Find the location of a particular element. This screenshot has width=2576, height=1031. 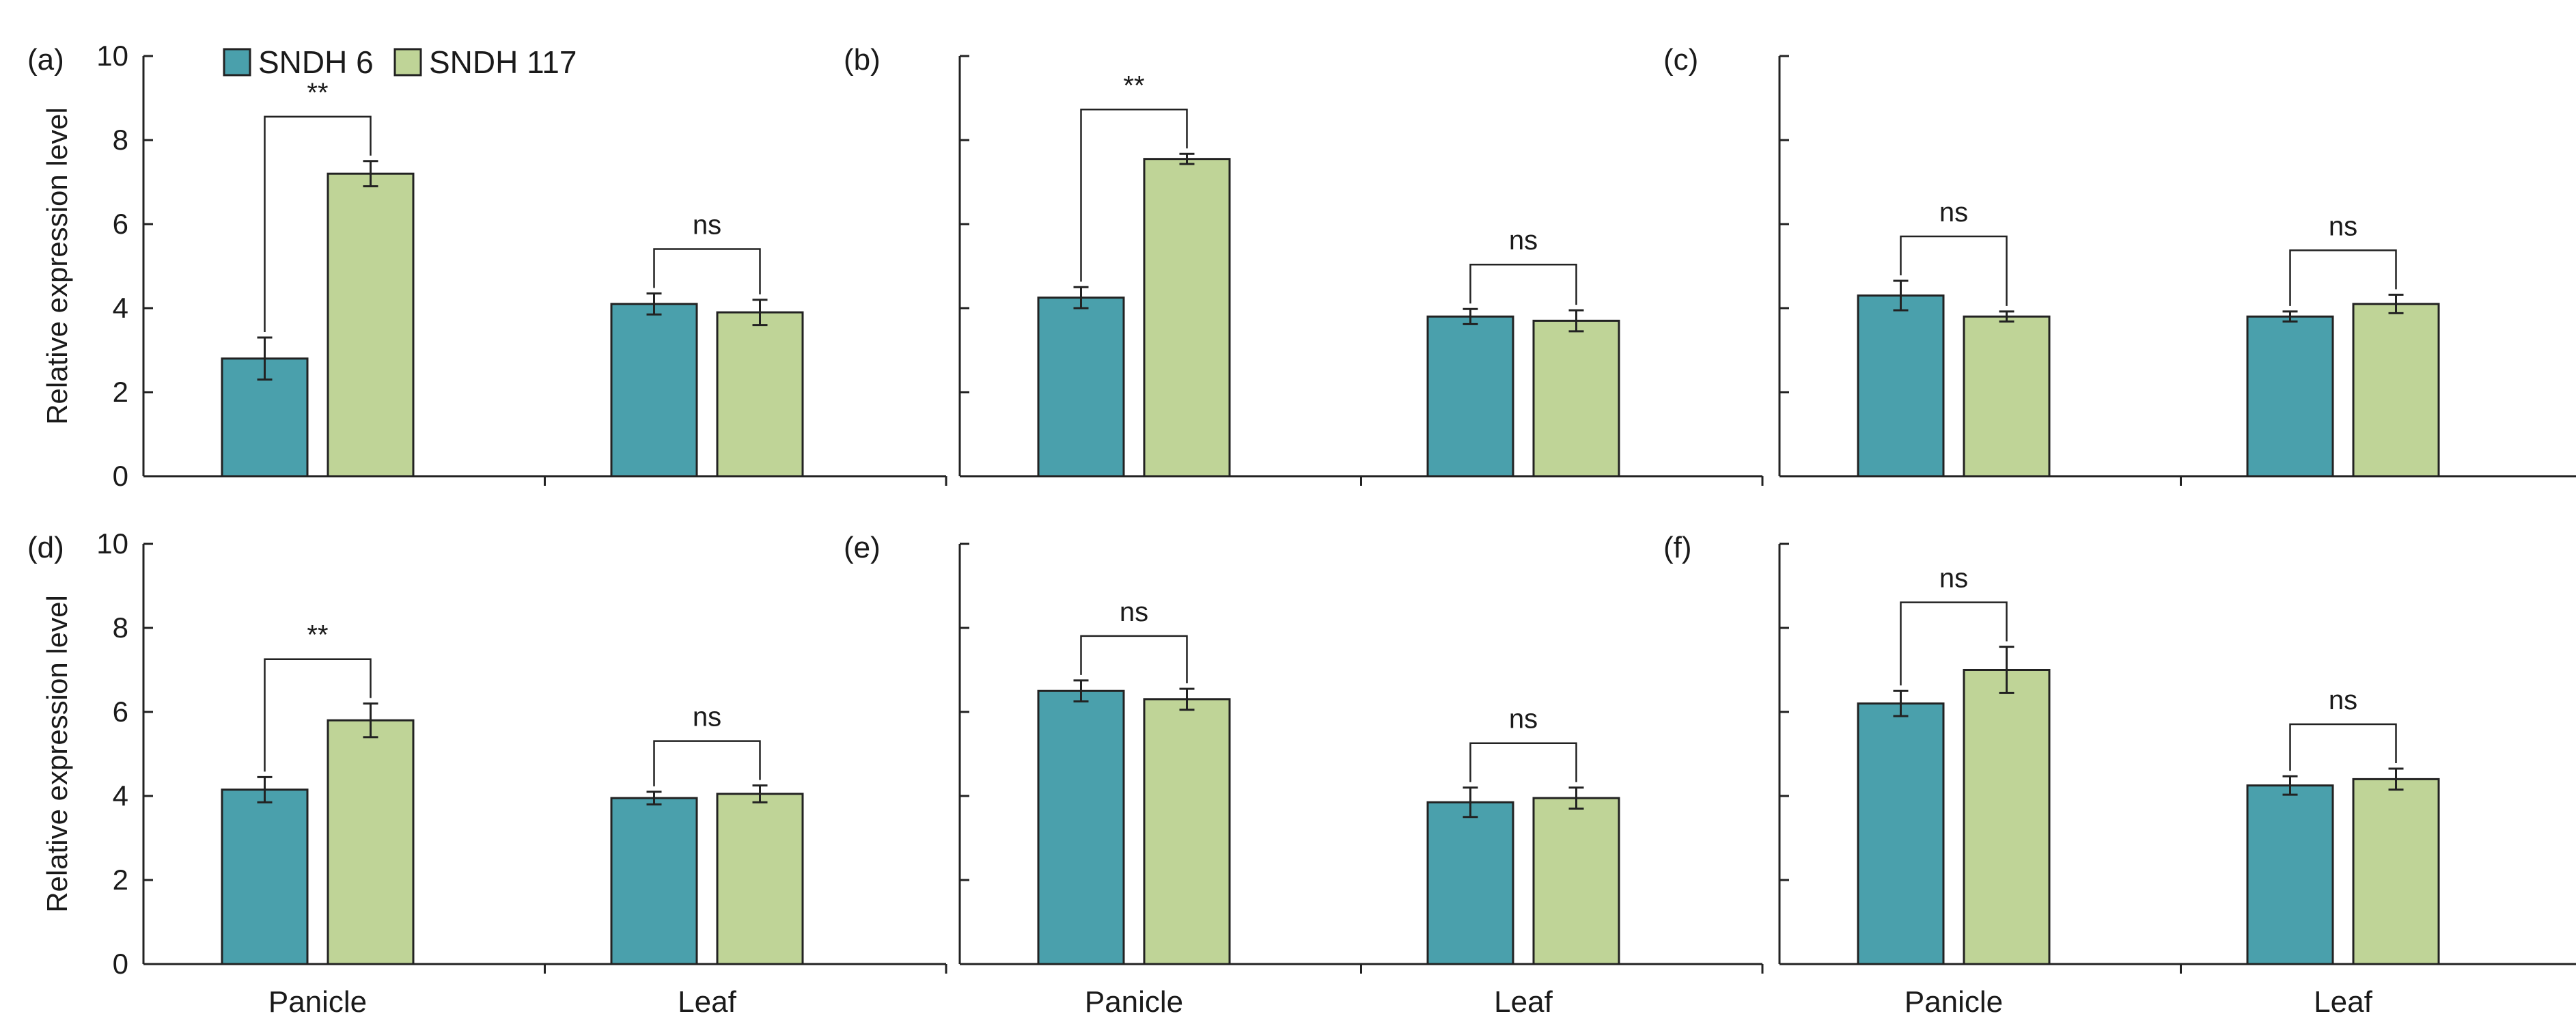

legend-label-sndh6: SNDH 6 is located at coordinates (316, 62).